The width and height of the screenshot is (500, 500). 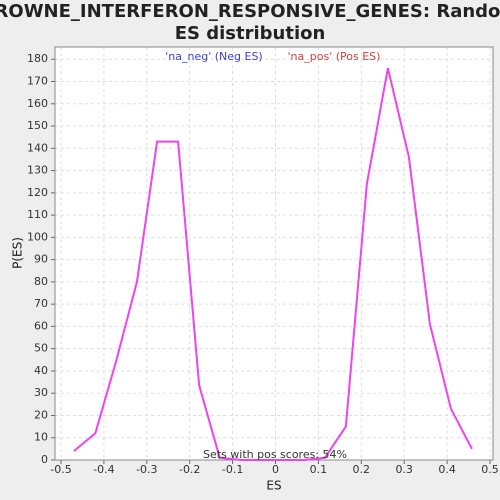 What do you see at coordinates (41, 325) in the screenshot?
I see `y-tick-label: 60` at bounding box center [41, 325].